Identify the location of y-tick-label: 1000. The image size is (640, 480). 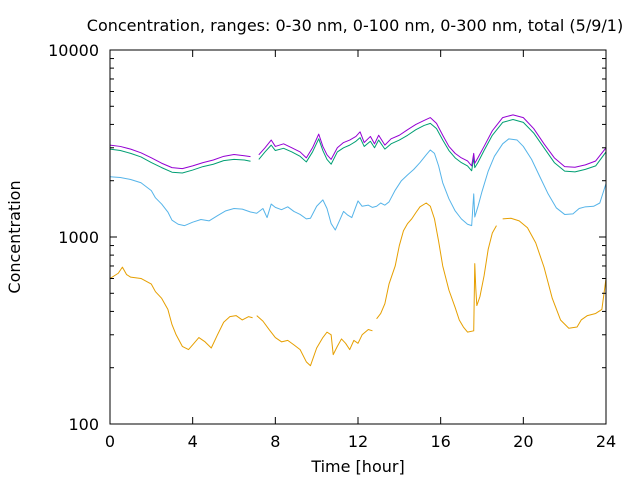
(78, 237).